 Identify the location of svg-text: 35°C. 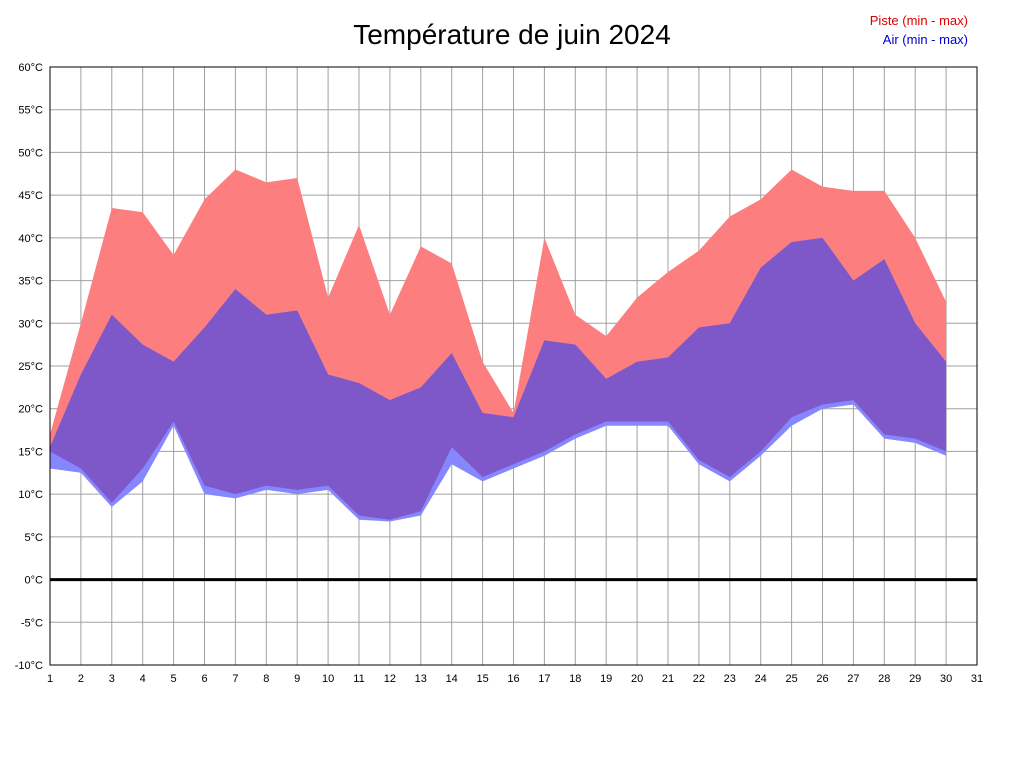
(30, 282).